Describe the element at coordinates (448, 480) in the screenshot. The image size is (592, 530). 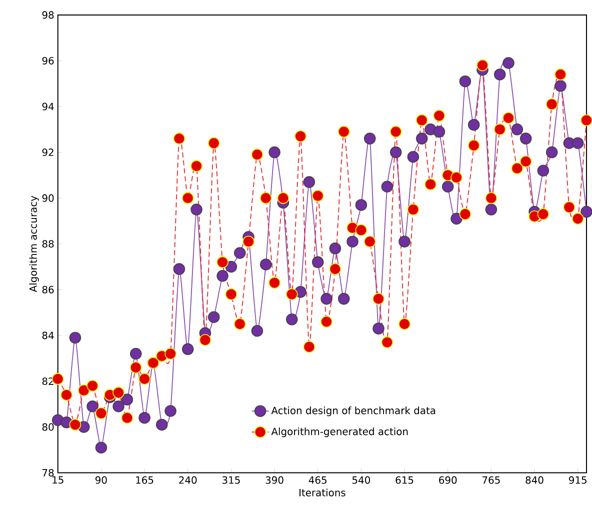
I see `x-tick-label: 690` at that location.